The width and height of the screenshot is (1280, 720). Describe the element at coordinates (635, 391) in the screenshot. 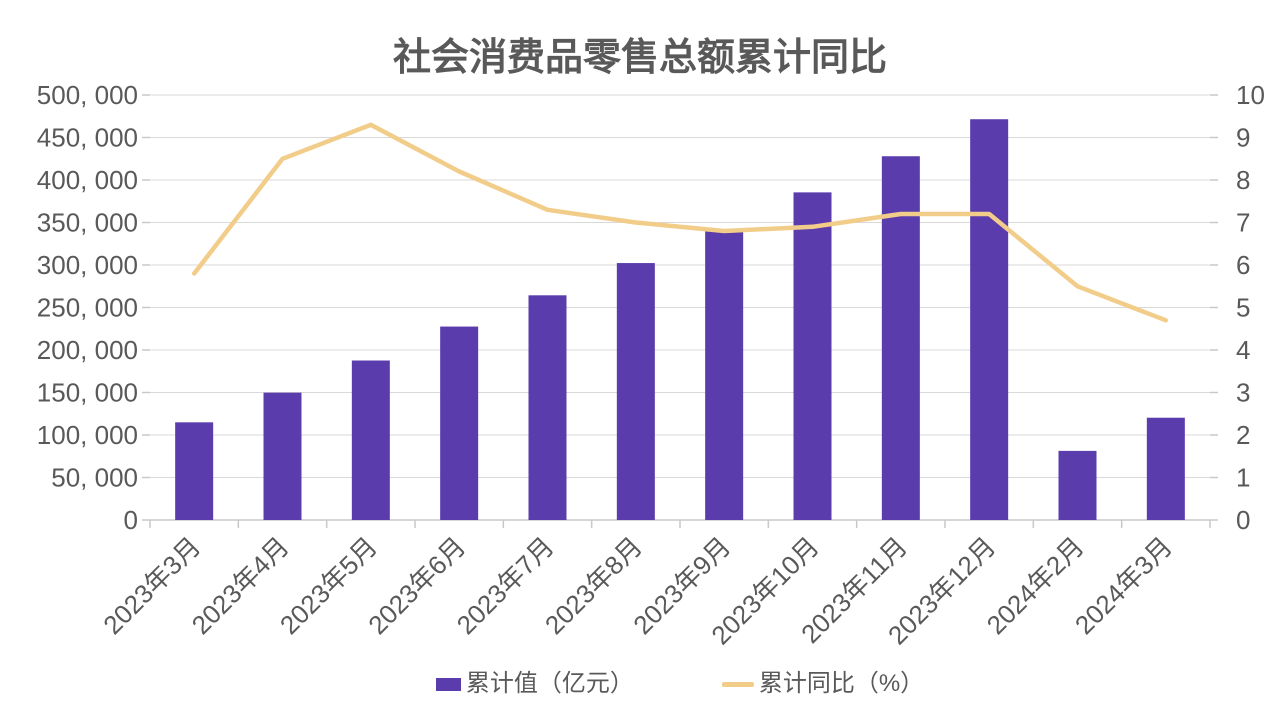

I see `bar-2023年8月` at that location.